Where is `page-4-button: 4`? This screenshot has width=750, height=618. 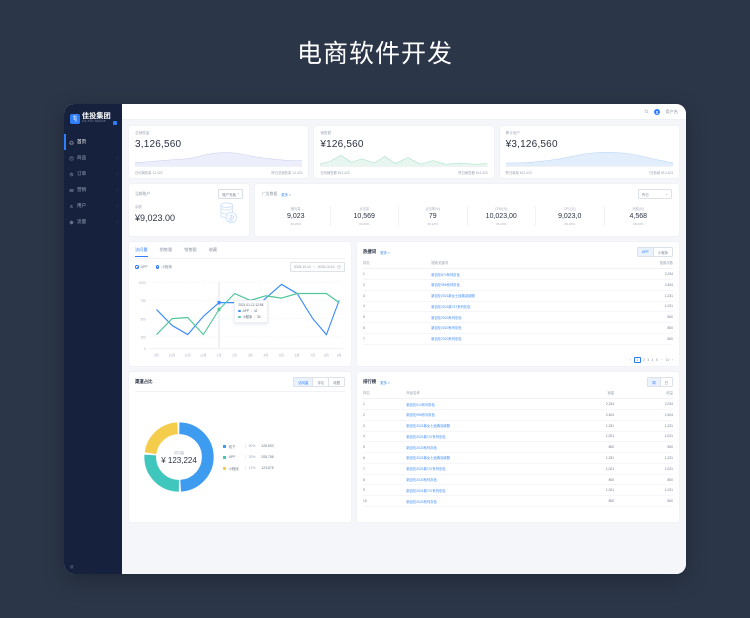
page-4-button: 4 is located at coordinates (652, 360).